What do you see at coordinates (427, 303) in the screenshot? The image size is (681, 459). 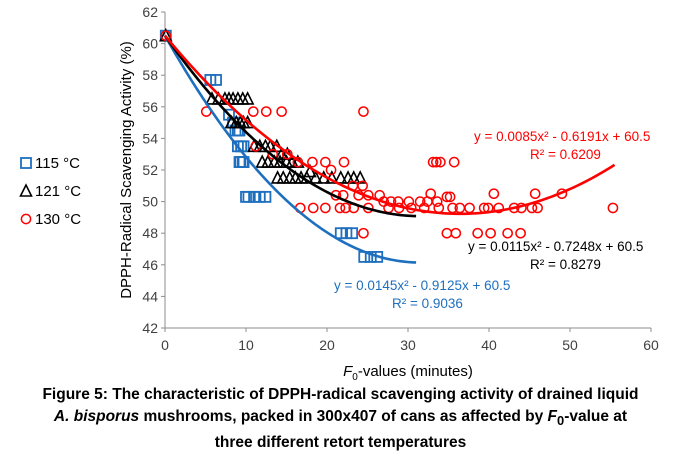 I see `trendline-r-squared: R² = 0.9036` at bounding box center [427, 303].